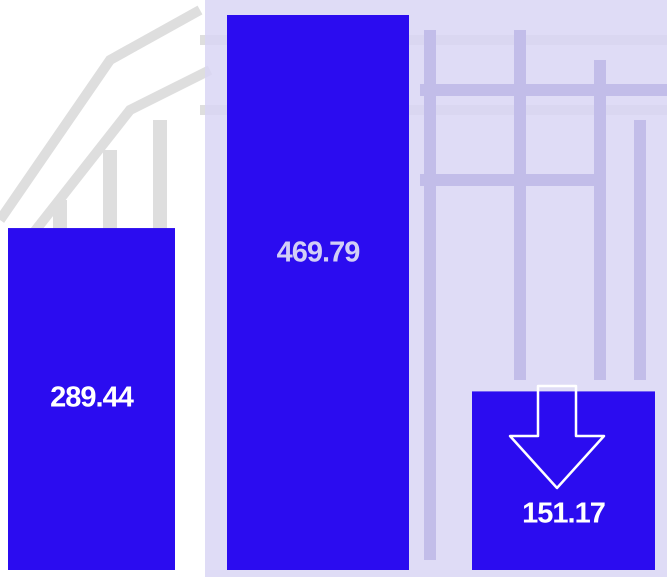  Describe the element at coordinates (319, 252) in the screenshot. I see `value-label: 469.79` at that location.